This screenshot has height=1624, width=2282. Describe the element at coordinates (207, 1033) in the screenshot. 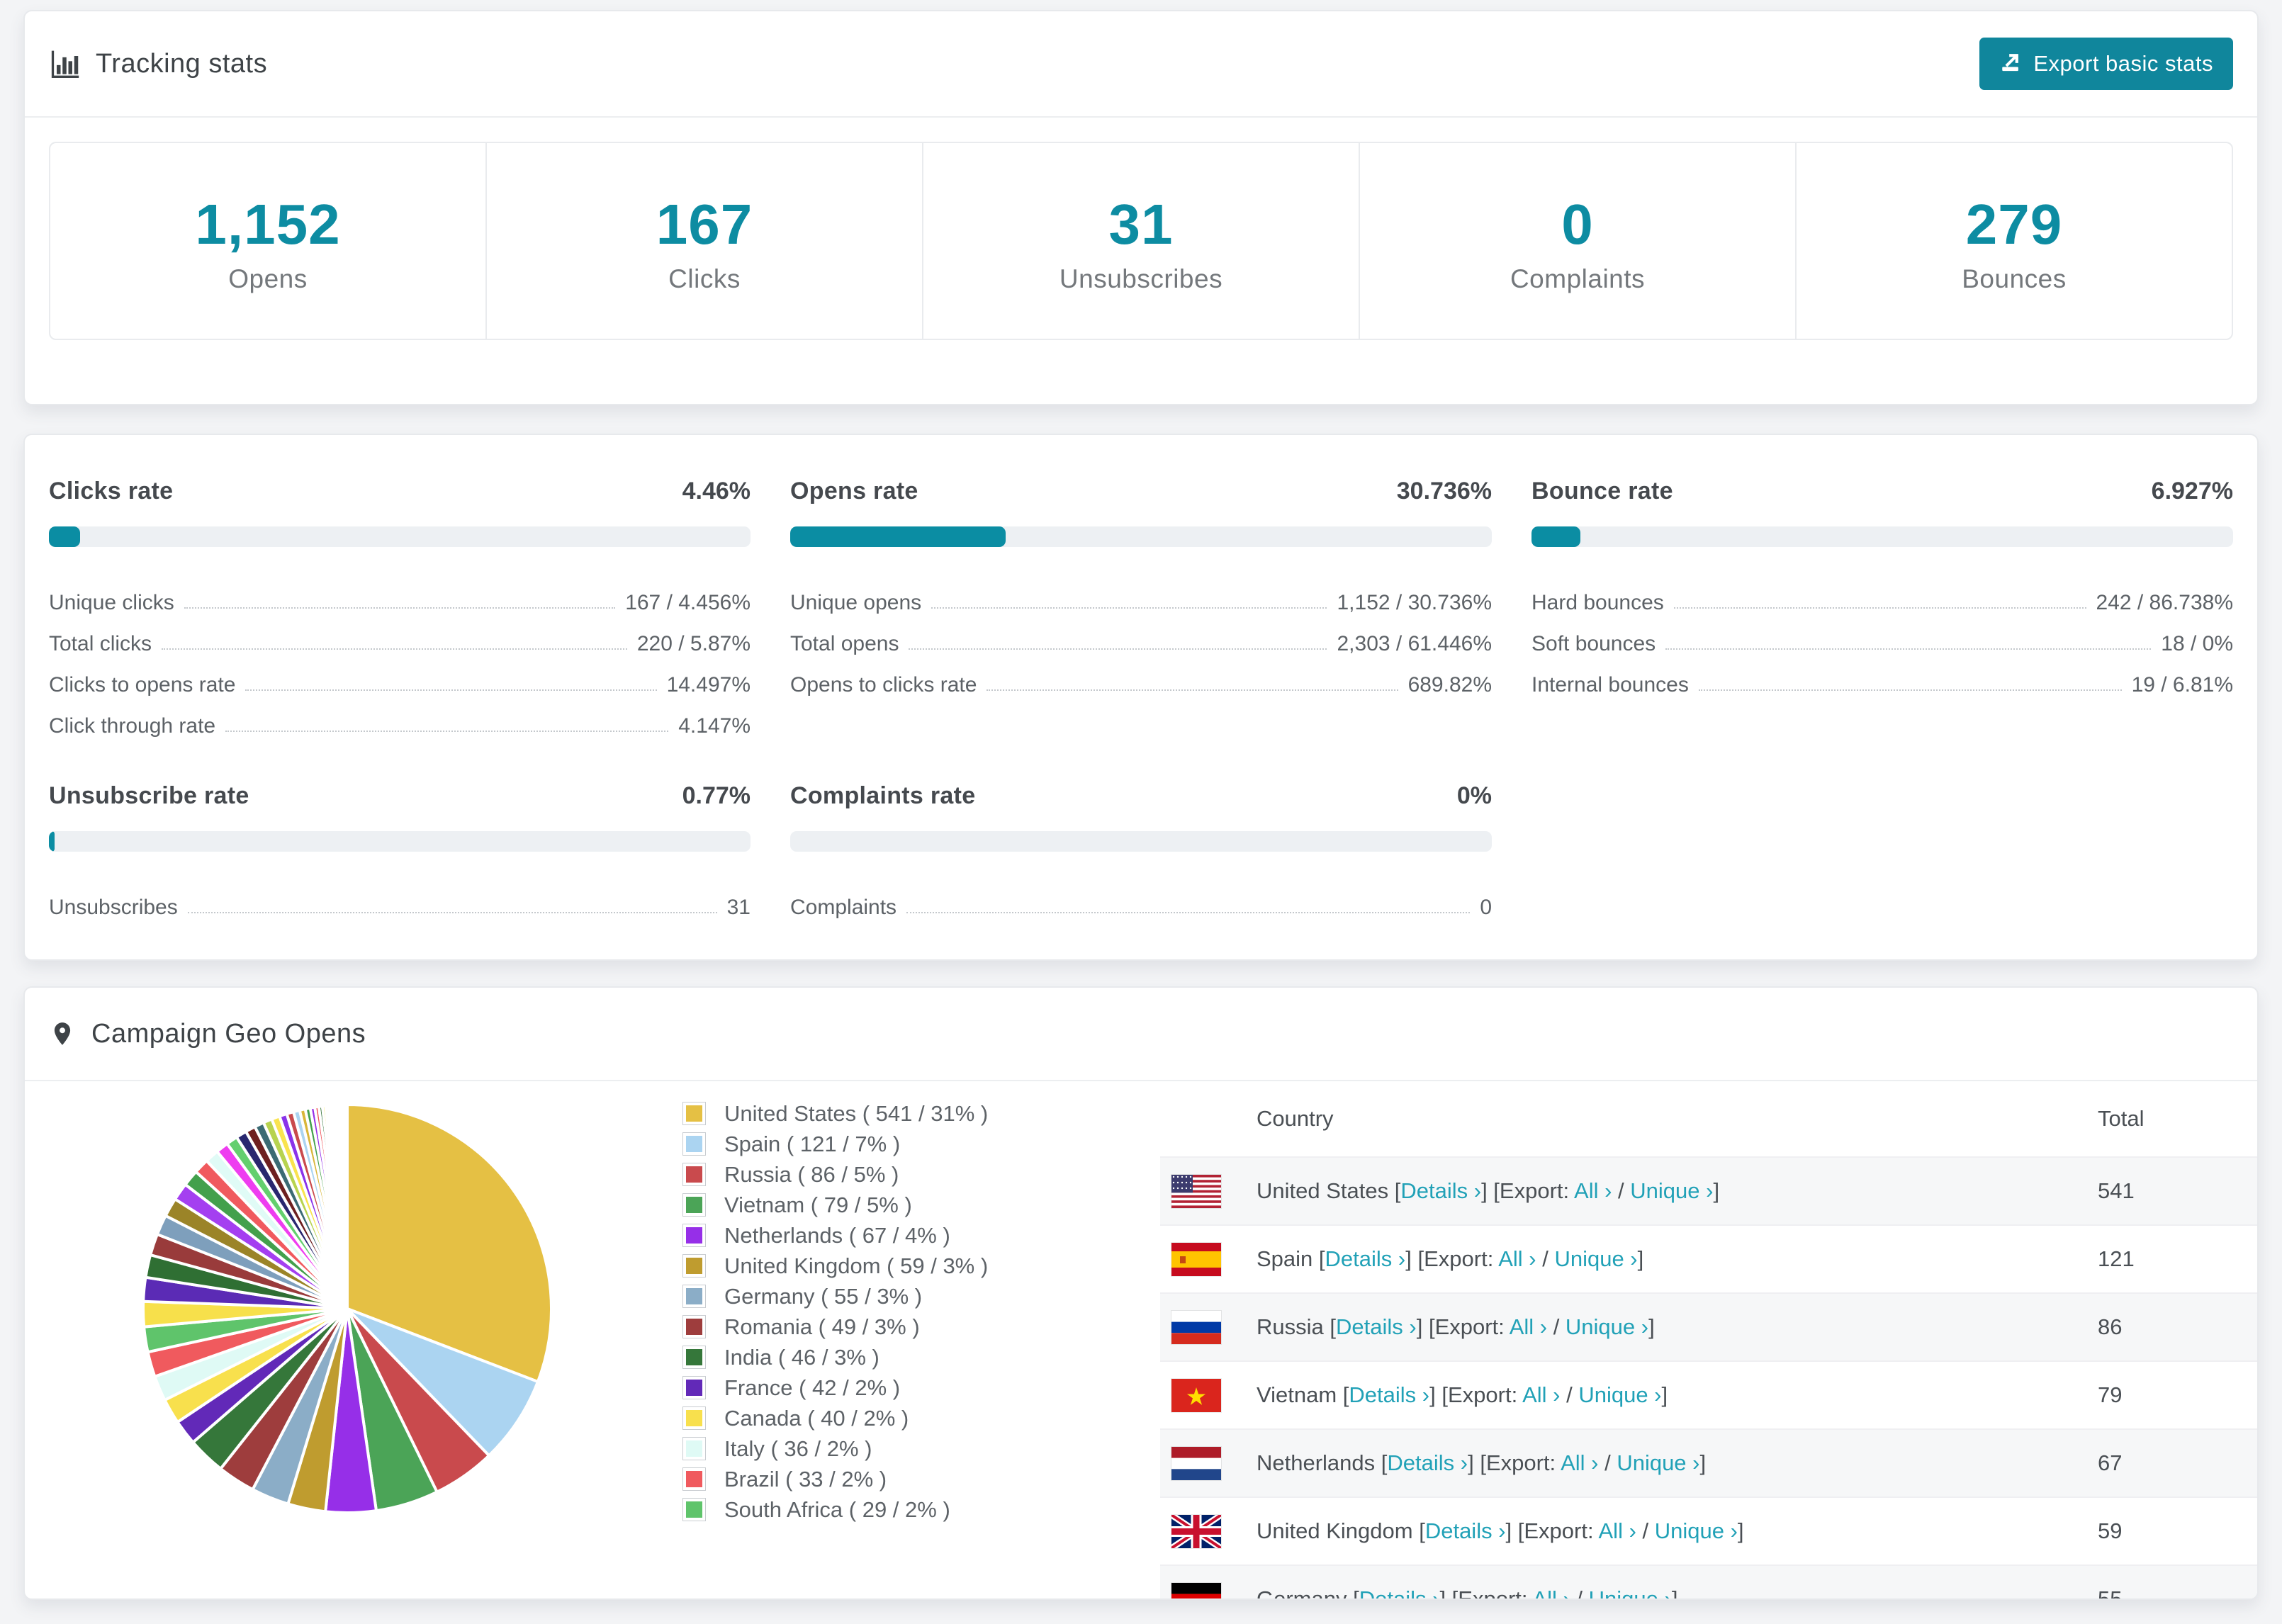

I see `geo-title: Campaign Geo Opens` at that location.